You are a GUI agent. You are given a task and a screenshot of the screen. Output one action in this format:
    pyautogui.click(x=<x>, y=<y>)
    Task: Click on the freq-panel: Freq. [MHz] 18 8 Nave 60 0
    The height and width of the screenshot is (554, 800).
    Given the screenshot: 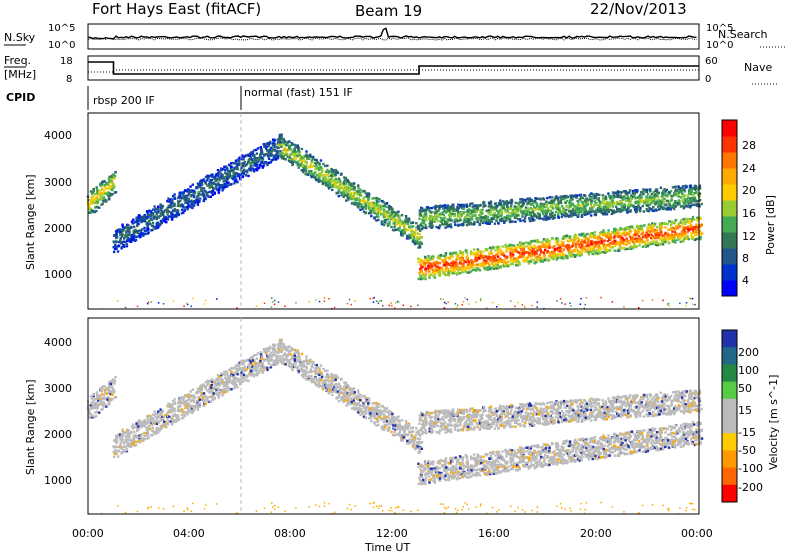 What is the action you would take?
    pyautogui.click(x=391, y=69)
    